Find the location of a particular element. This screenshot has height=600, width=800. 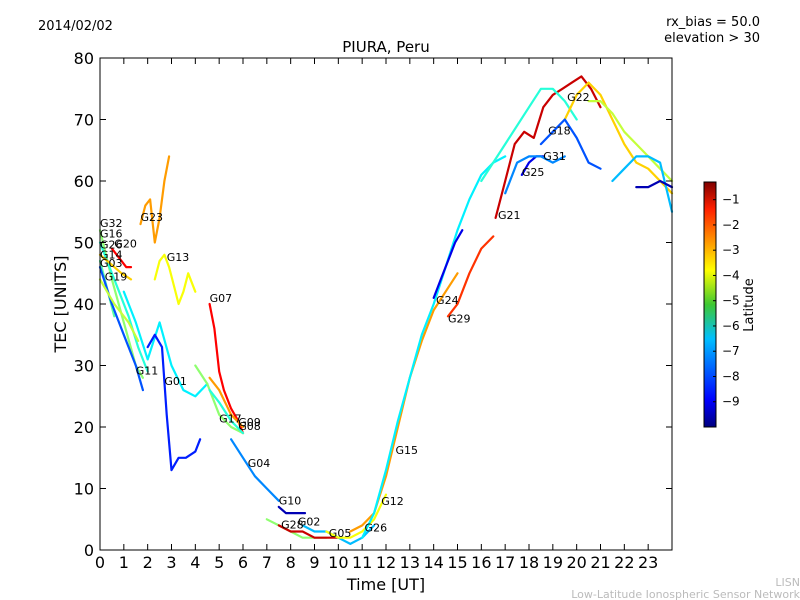

series-line-g31b is located at coordinates (570, 144).